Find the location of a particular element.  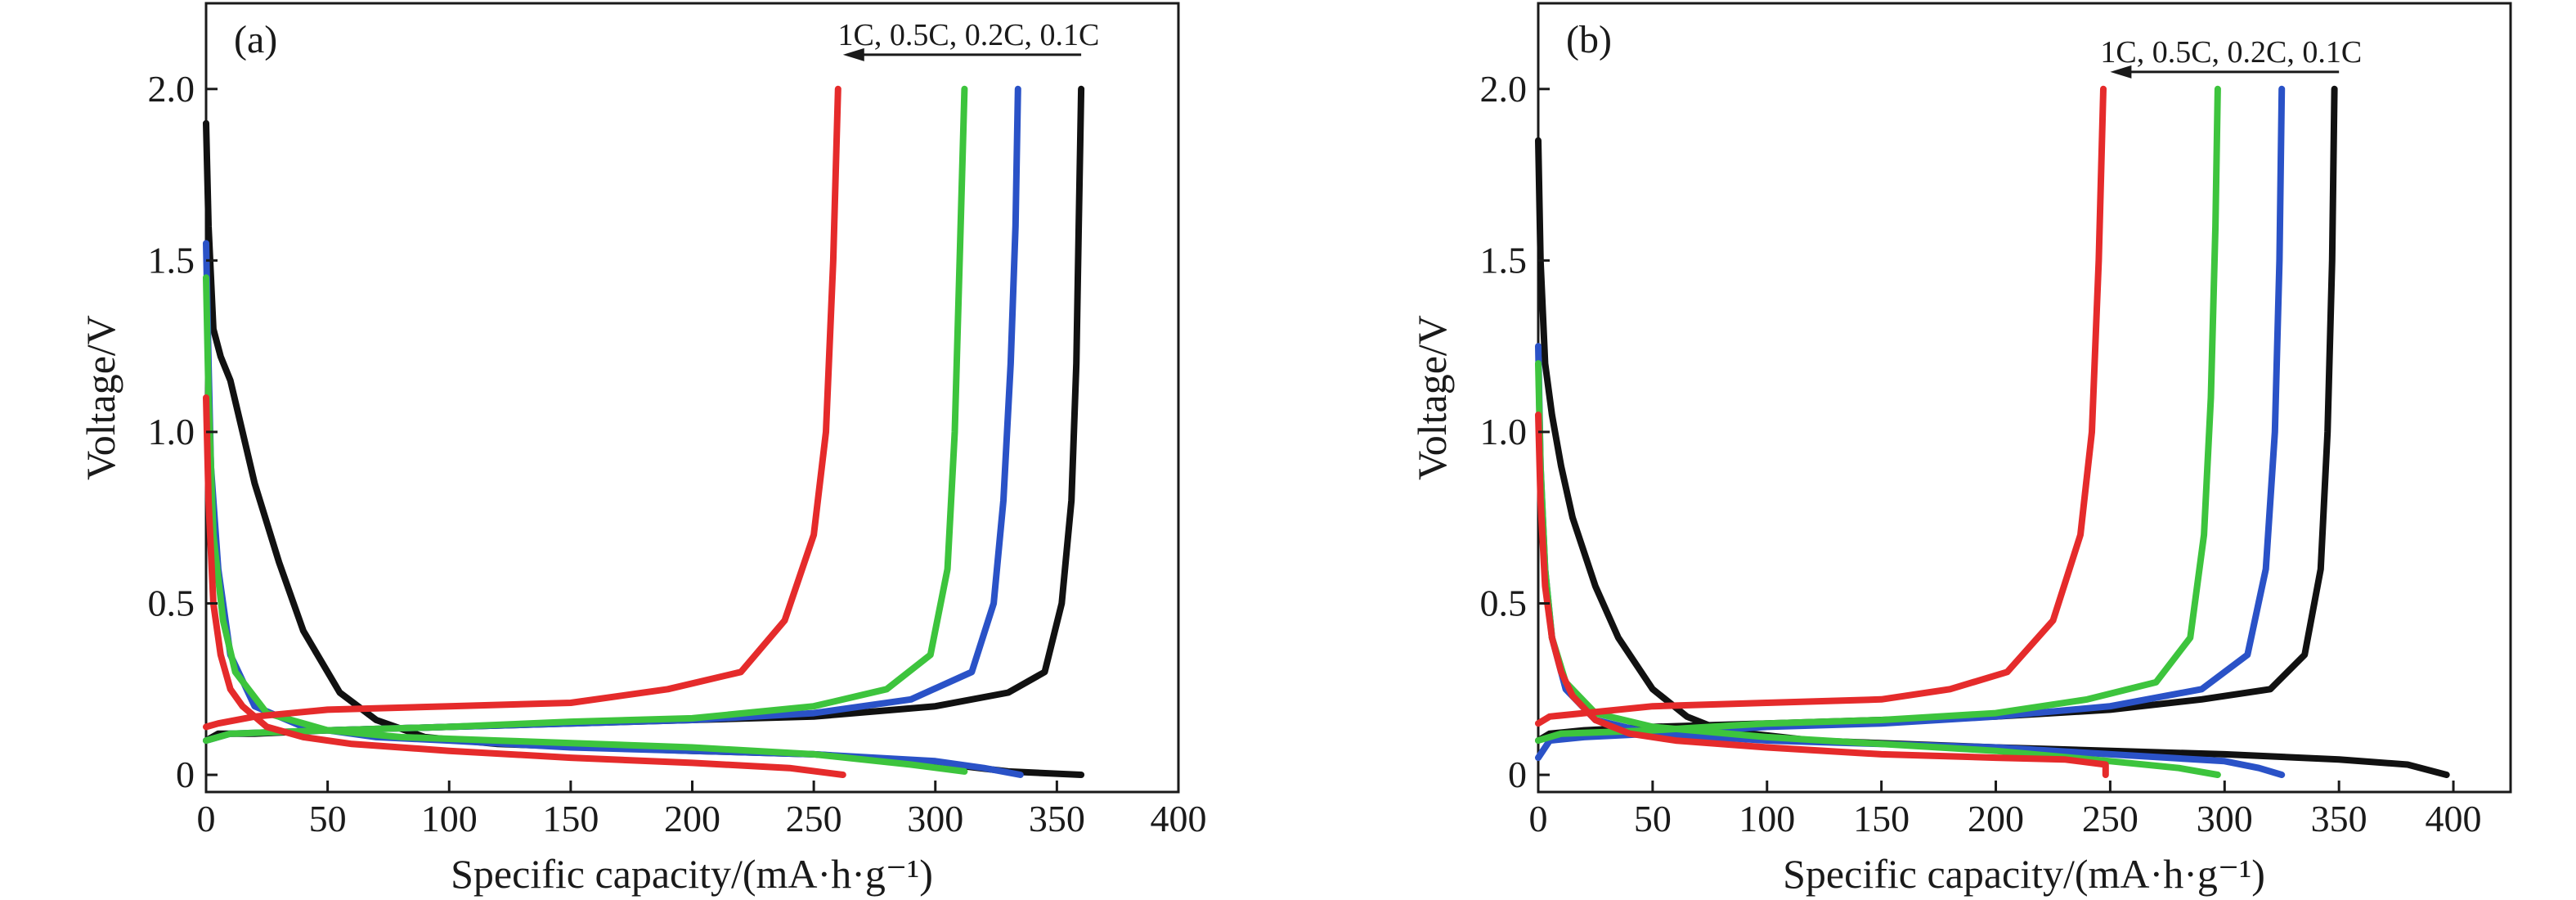

rate-arrowhead-a is located at coordinates (853, 54).